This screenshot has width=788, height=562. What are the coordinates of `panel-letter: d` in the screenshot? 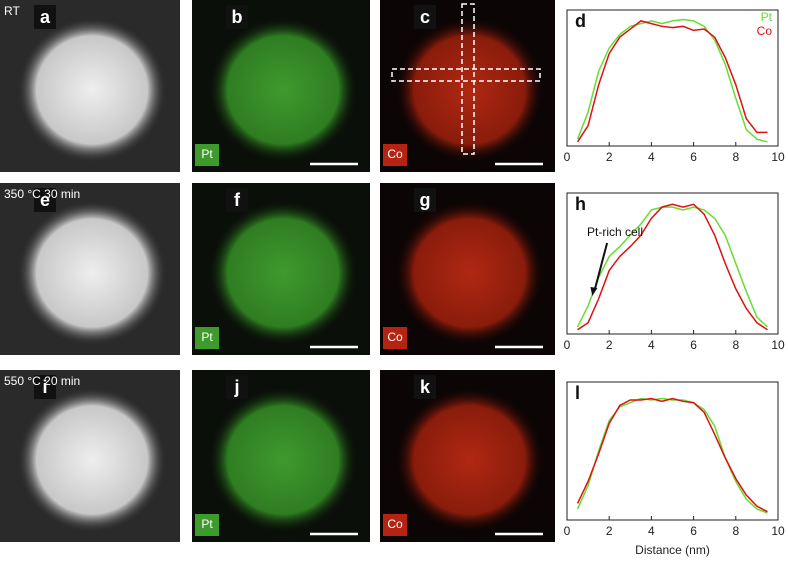 It's located at (580, 21).